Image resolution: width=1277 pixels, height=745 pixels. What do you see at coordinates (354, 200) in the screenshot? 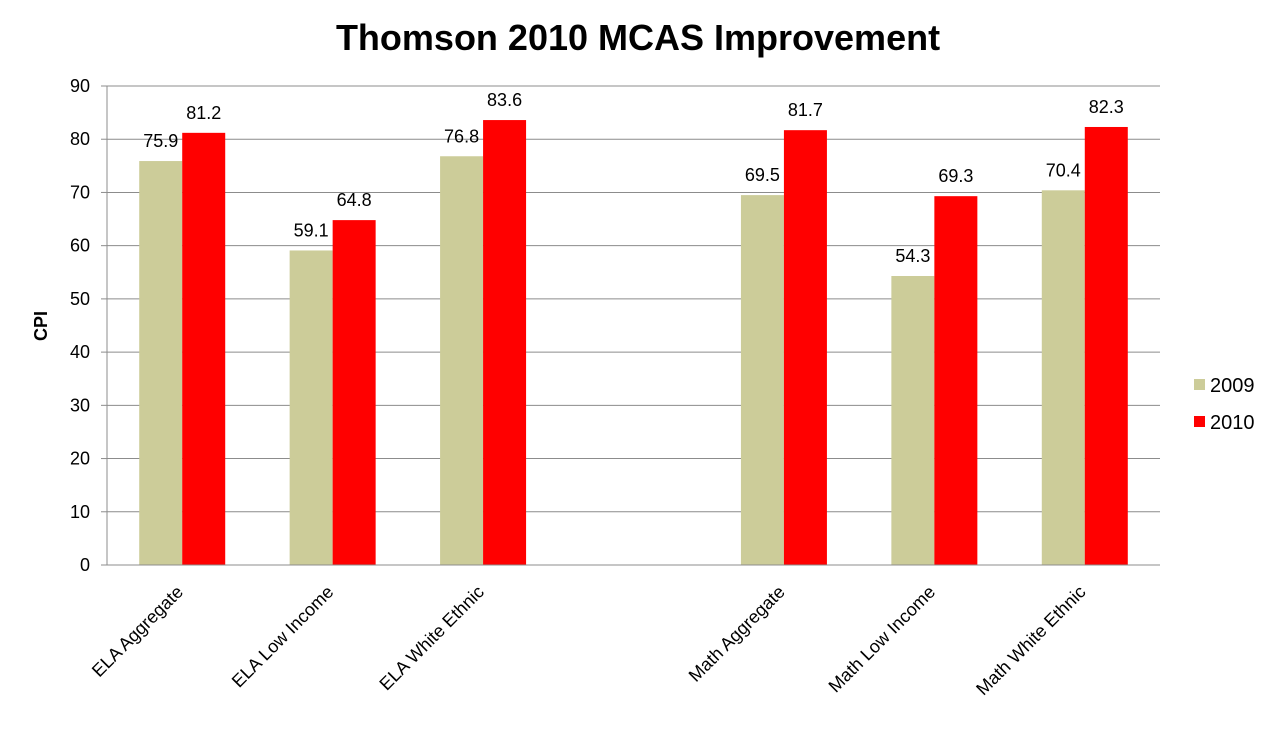
I see `data-label: 64.8` at bounding box center [354, 200].